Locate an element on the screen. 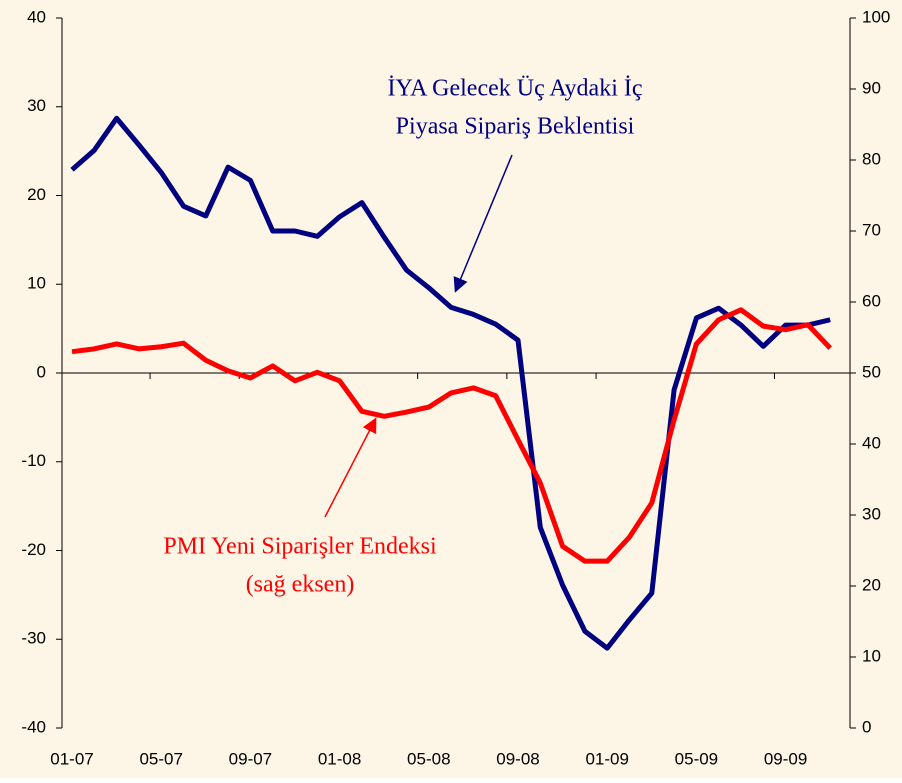  annotation: İYA Gelecek Üç Aydaki İç is located at coordinates (514, 89).